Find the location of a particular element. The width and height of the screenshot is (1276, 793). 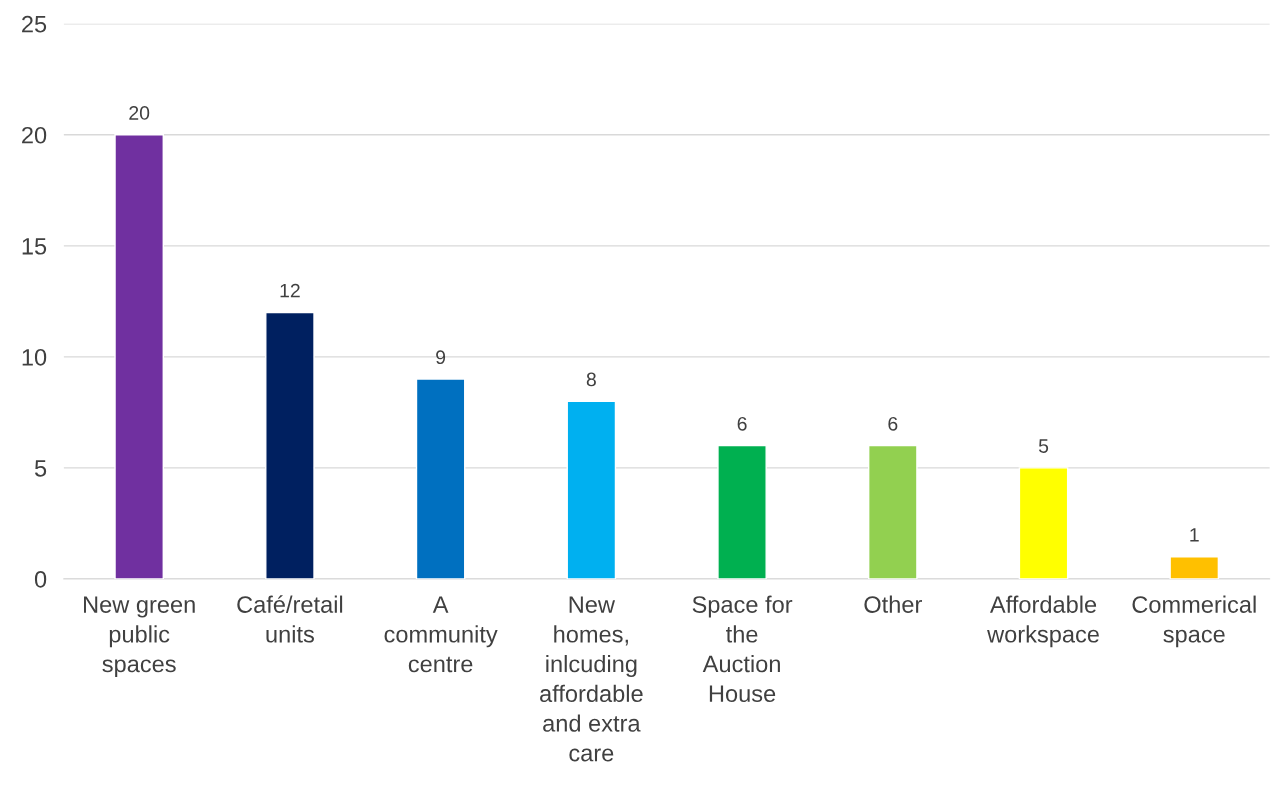

x-tick-label: Commerical space is located at coordinates (1194, 621).